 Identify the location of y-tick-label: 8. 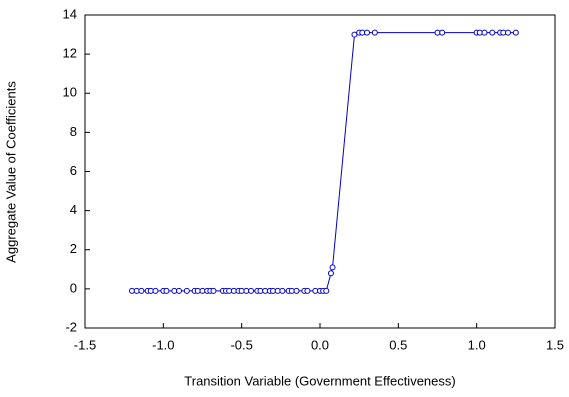
(73, 131).